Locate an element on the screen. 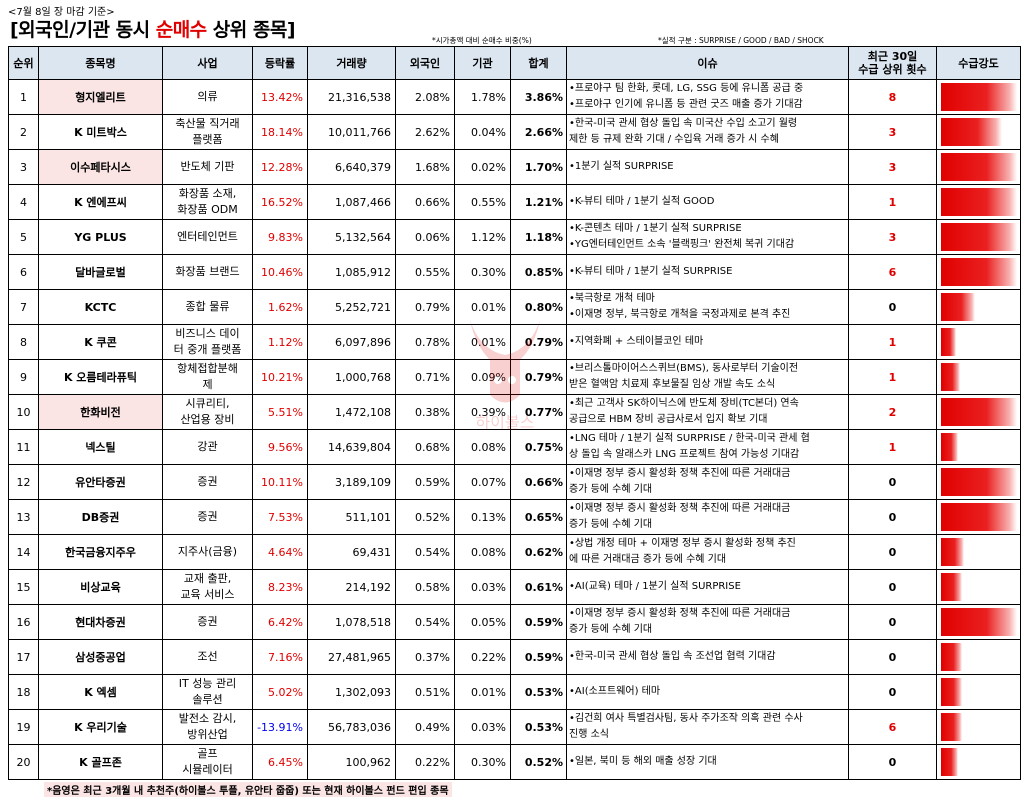 This screenshot has height=799, width=1024. issue-line: •AI(소프트웨어) 테마 is located at coordinates (615, 691).